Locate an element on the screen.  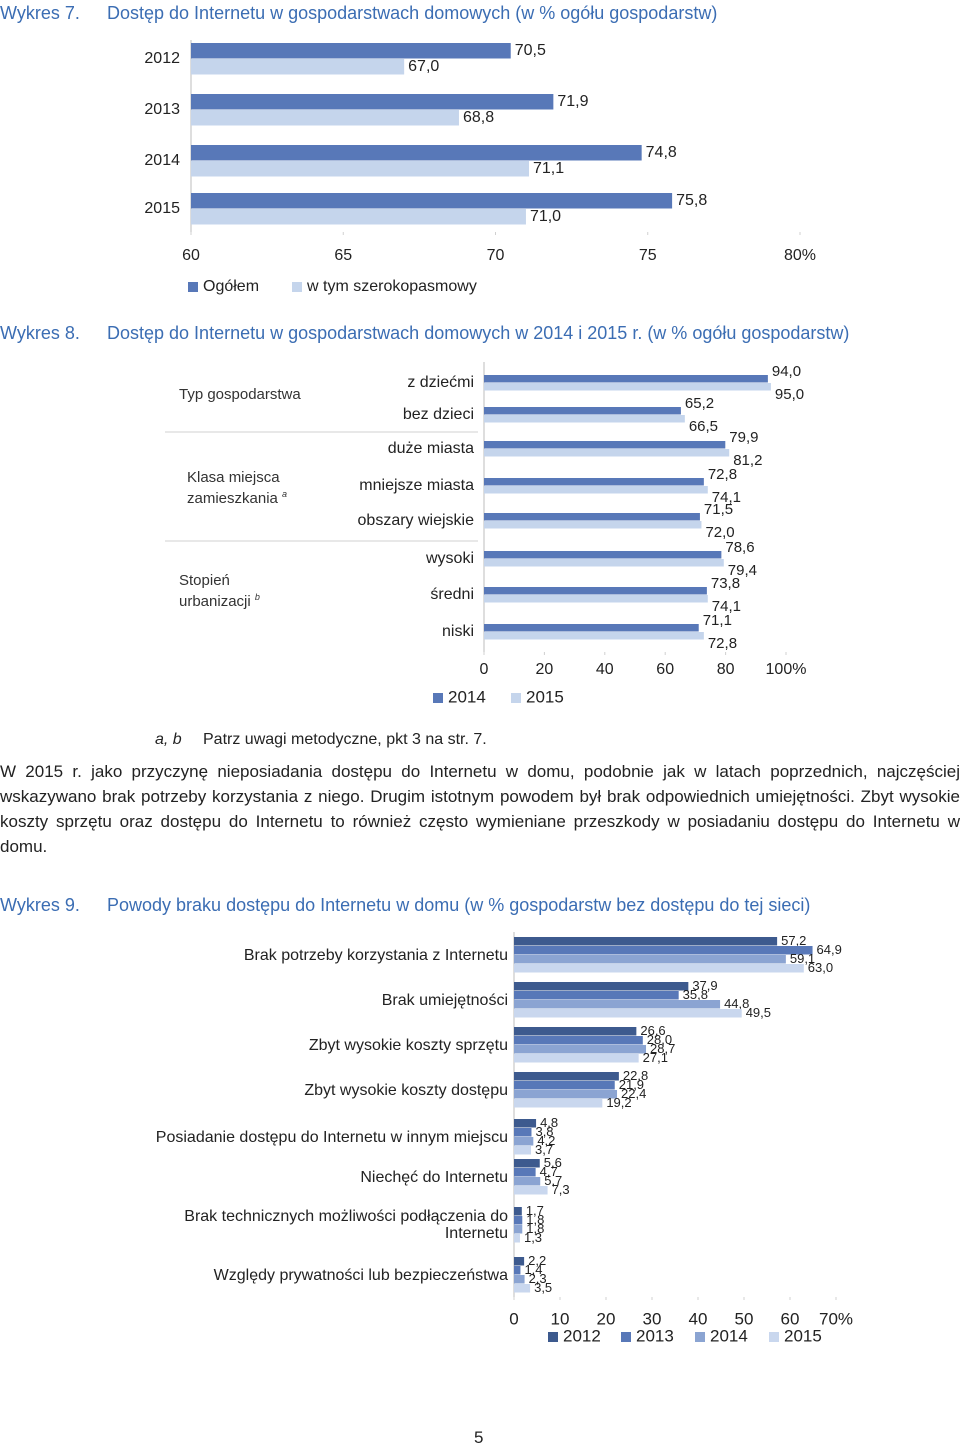
value-label: 21,9 is located at coordinates (631, 1084).